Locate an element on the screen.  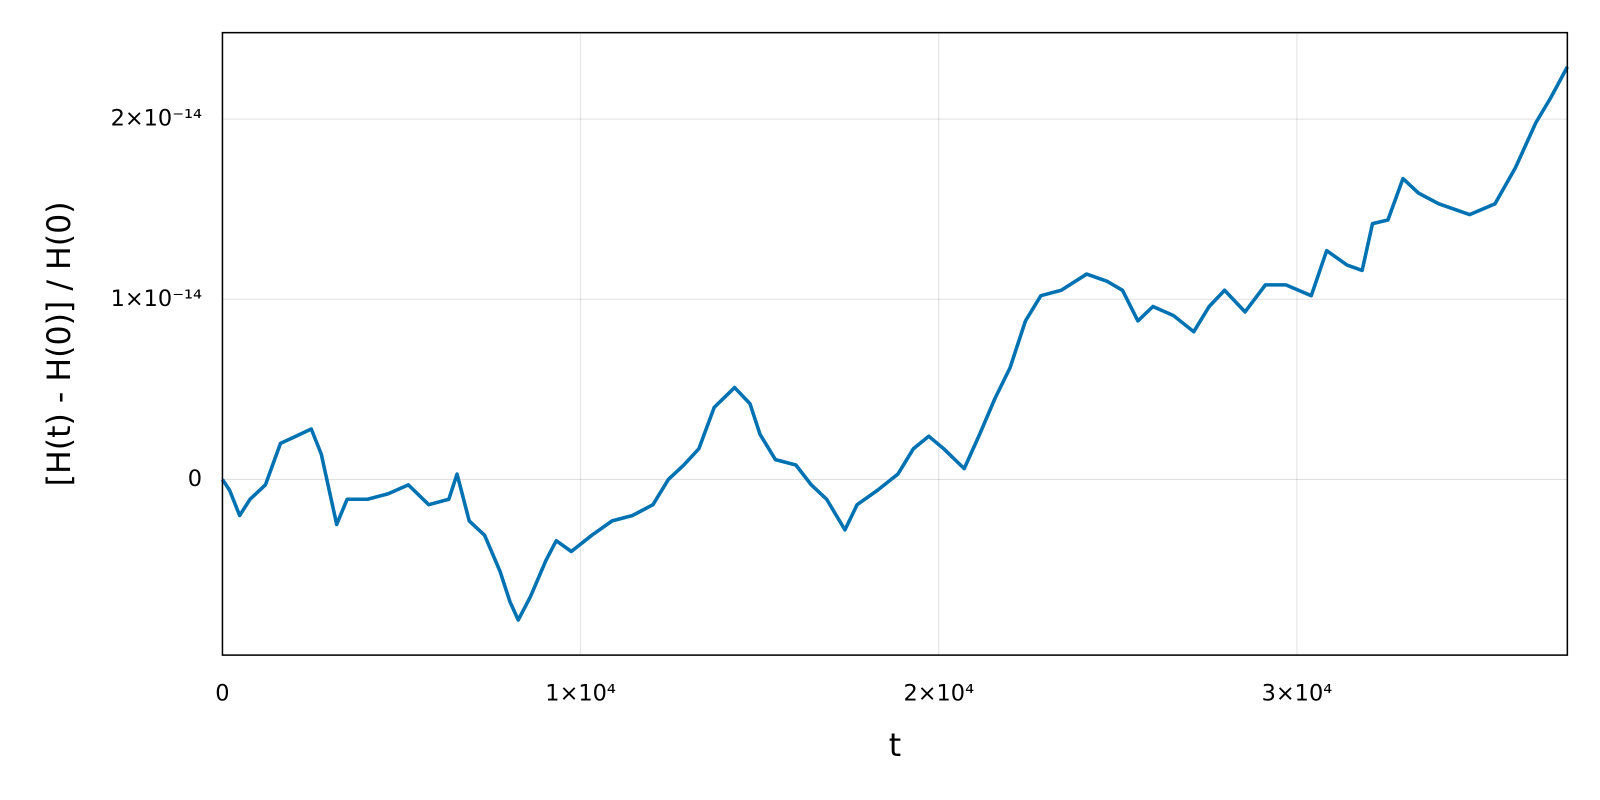
x-tick-label: 2×10⁴ is located at coordinates (938, 693).